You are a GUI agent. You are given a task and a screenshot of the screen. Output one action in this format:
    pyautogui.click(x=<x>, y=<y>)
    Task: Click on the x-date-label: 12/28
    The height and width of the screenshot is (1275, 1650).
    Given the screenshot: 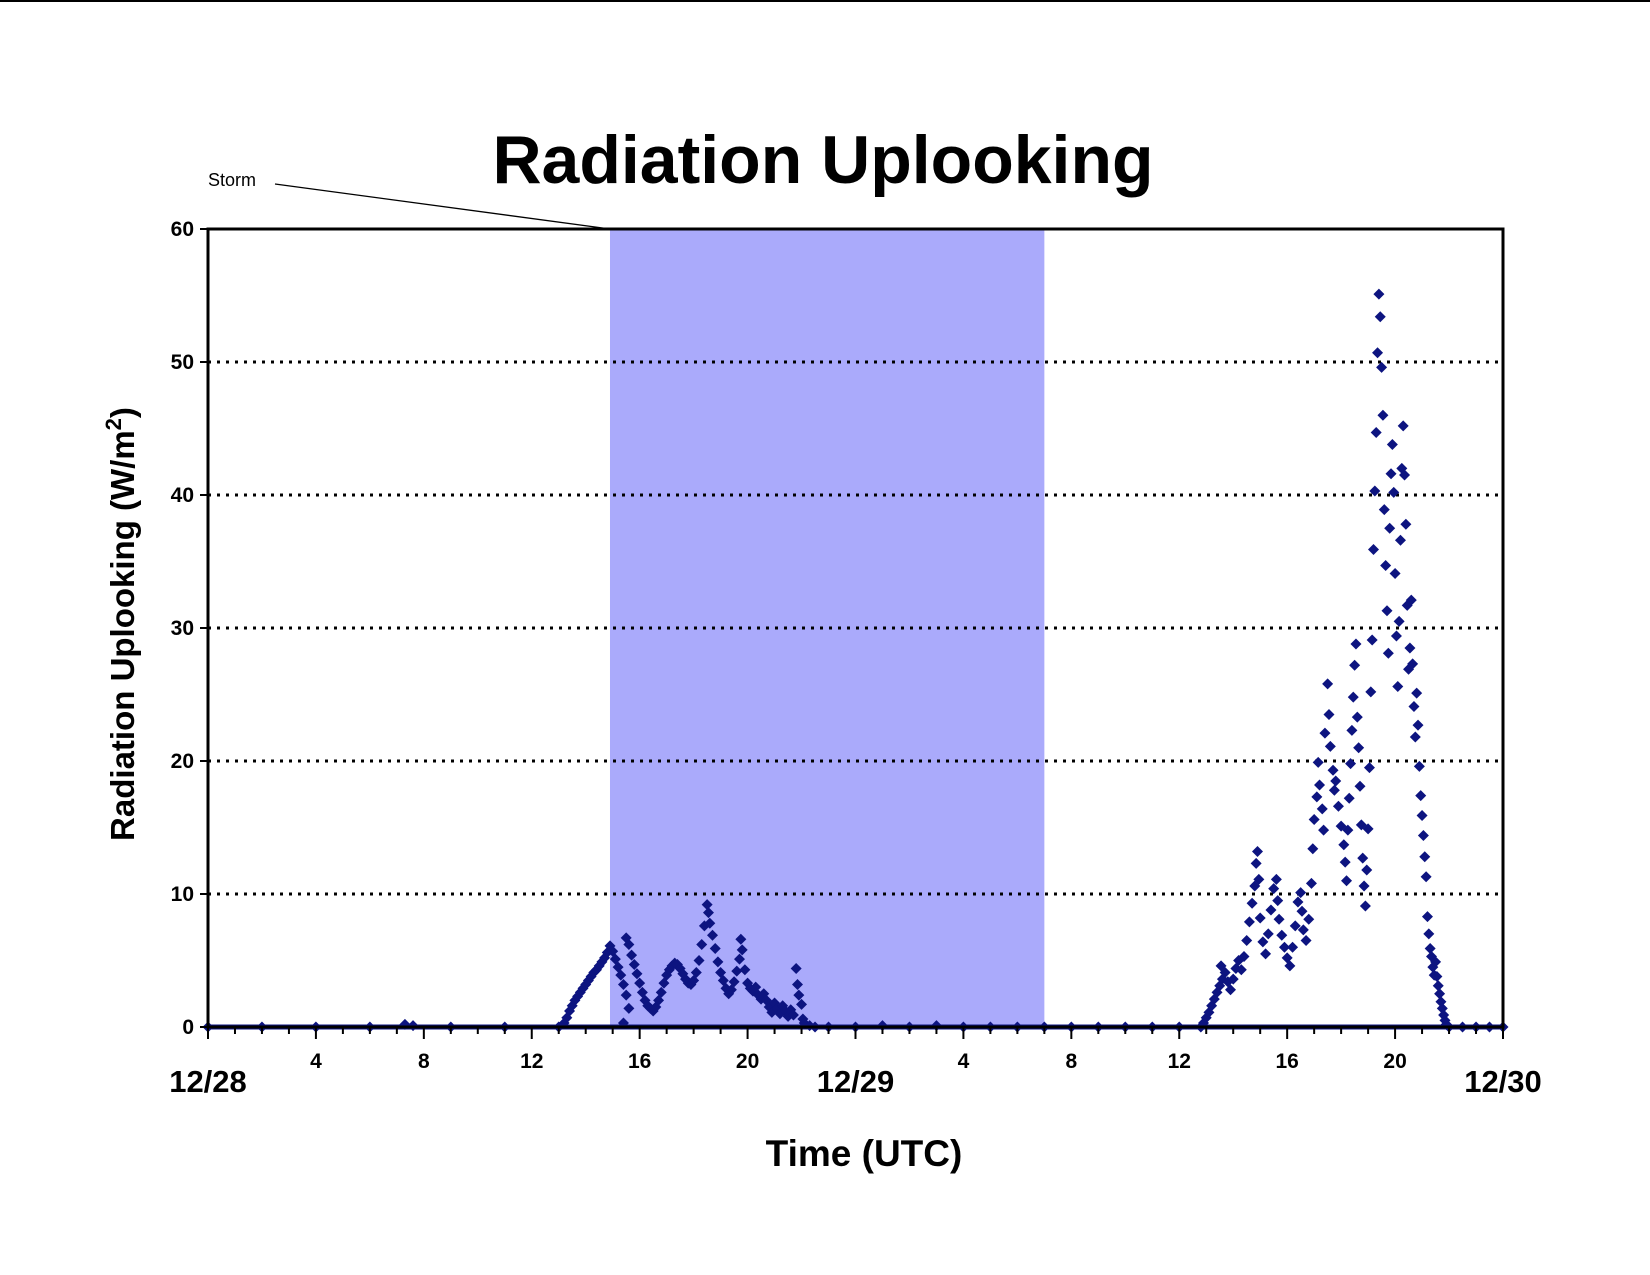 What is the action you would take?
    pyautogui.click(x=208, y=1081)
    